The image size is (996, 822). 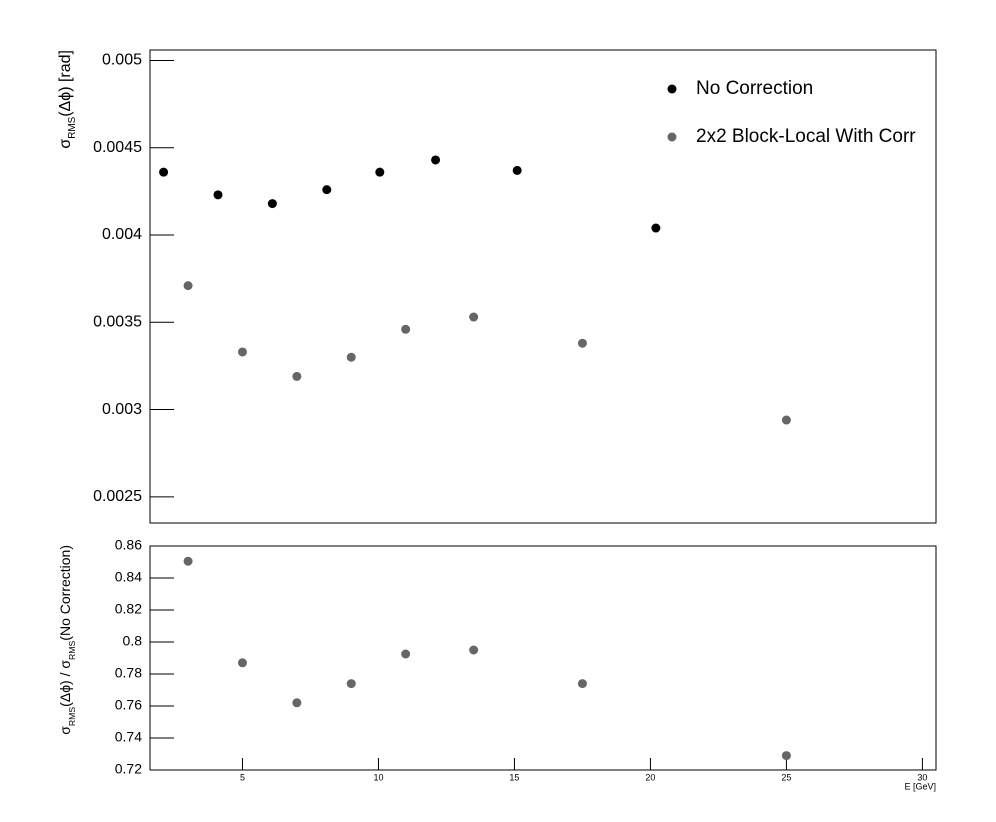 I want to click on x-tick-label: 25, so click(x=786, y=777).